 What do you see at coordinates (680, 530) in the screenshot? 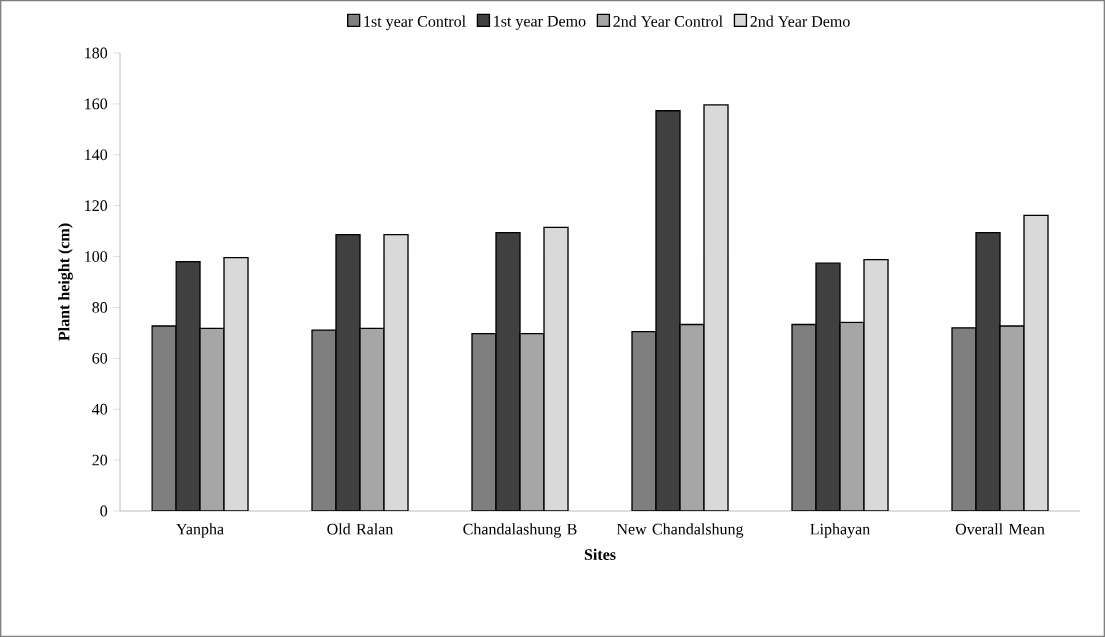
I see `x-tick-label: New Chandalshung` at bounding box center [680, 530].